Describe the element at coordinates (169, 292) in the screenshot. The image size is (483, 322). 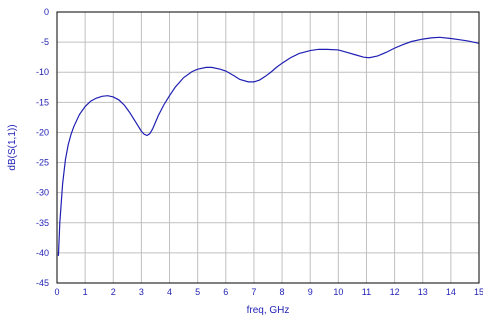
I see `x-tick-label: 4` at that location.